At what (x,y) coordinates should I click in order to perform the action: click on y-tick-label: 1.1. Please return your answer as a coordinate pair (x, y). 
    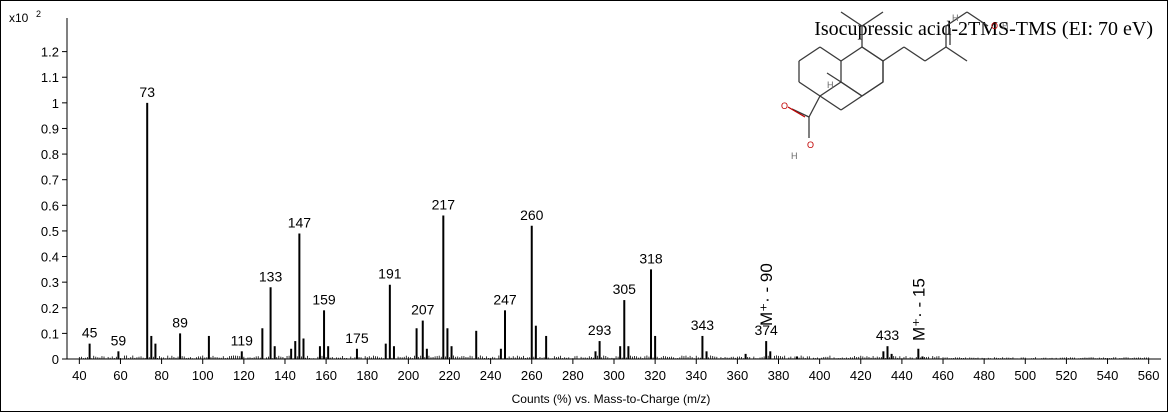
    Looking at the image, I should click on (50, 77).